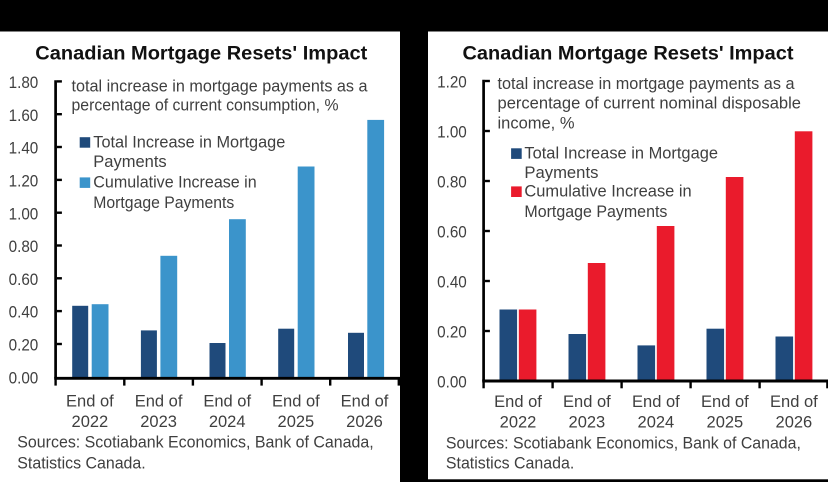 The image size is (828, 482). Describe the element at coordinates (205, 106) in the screenshot. I see `svg-text:percentage of current consumpt: percentage of current consumption, %` at that location.